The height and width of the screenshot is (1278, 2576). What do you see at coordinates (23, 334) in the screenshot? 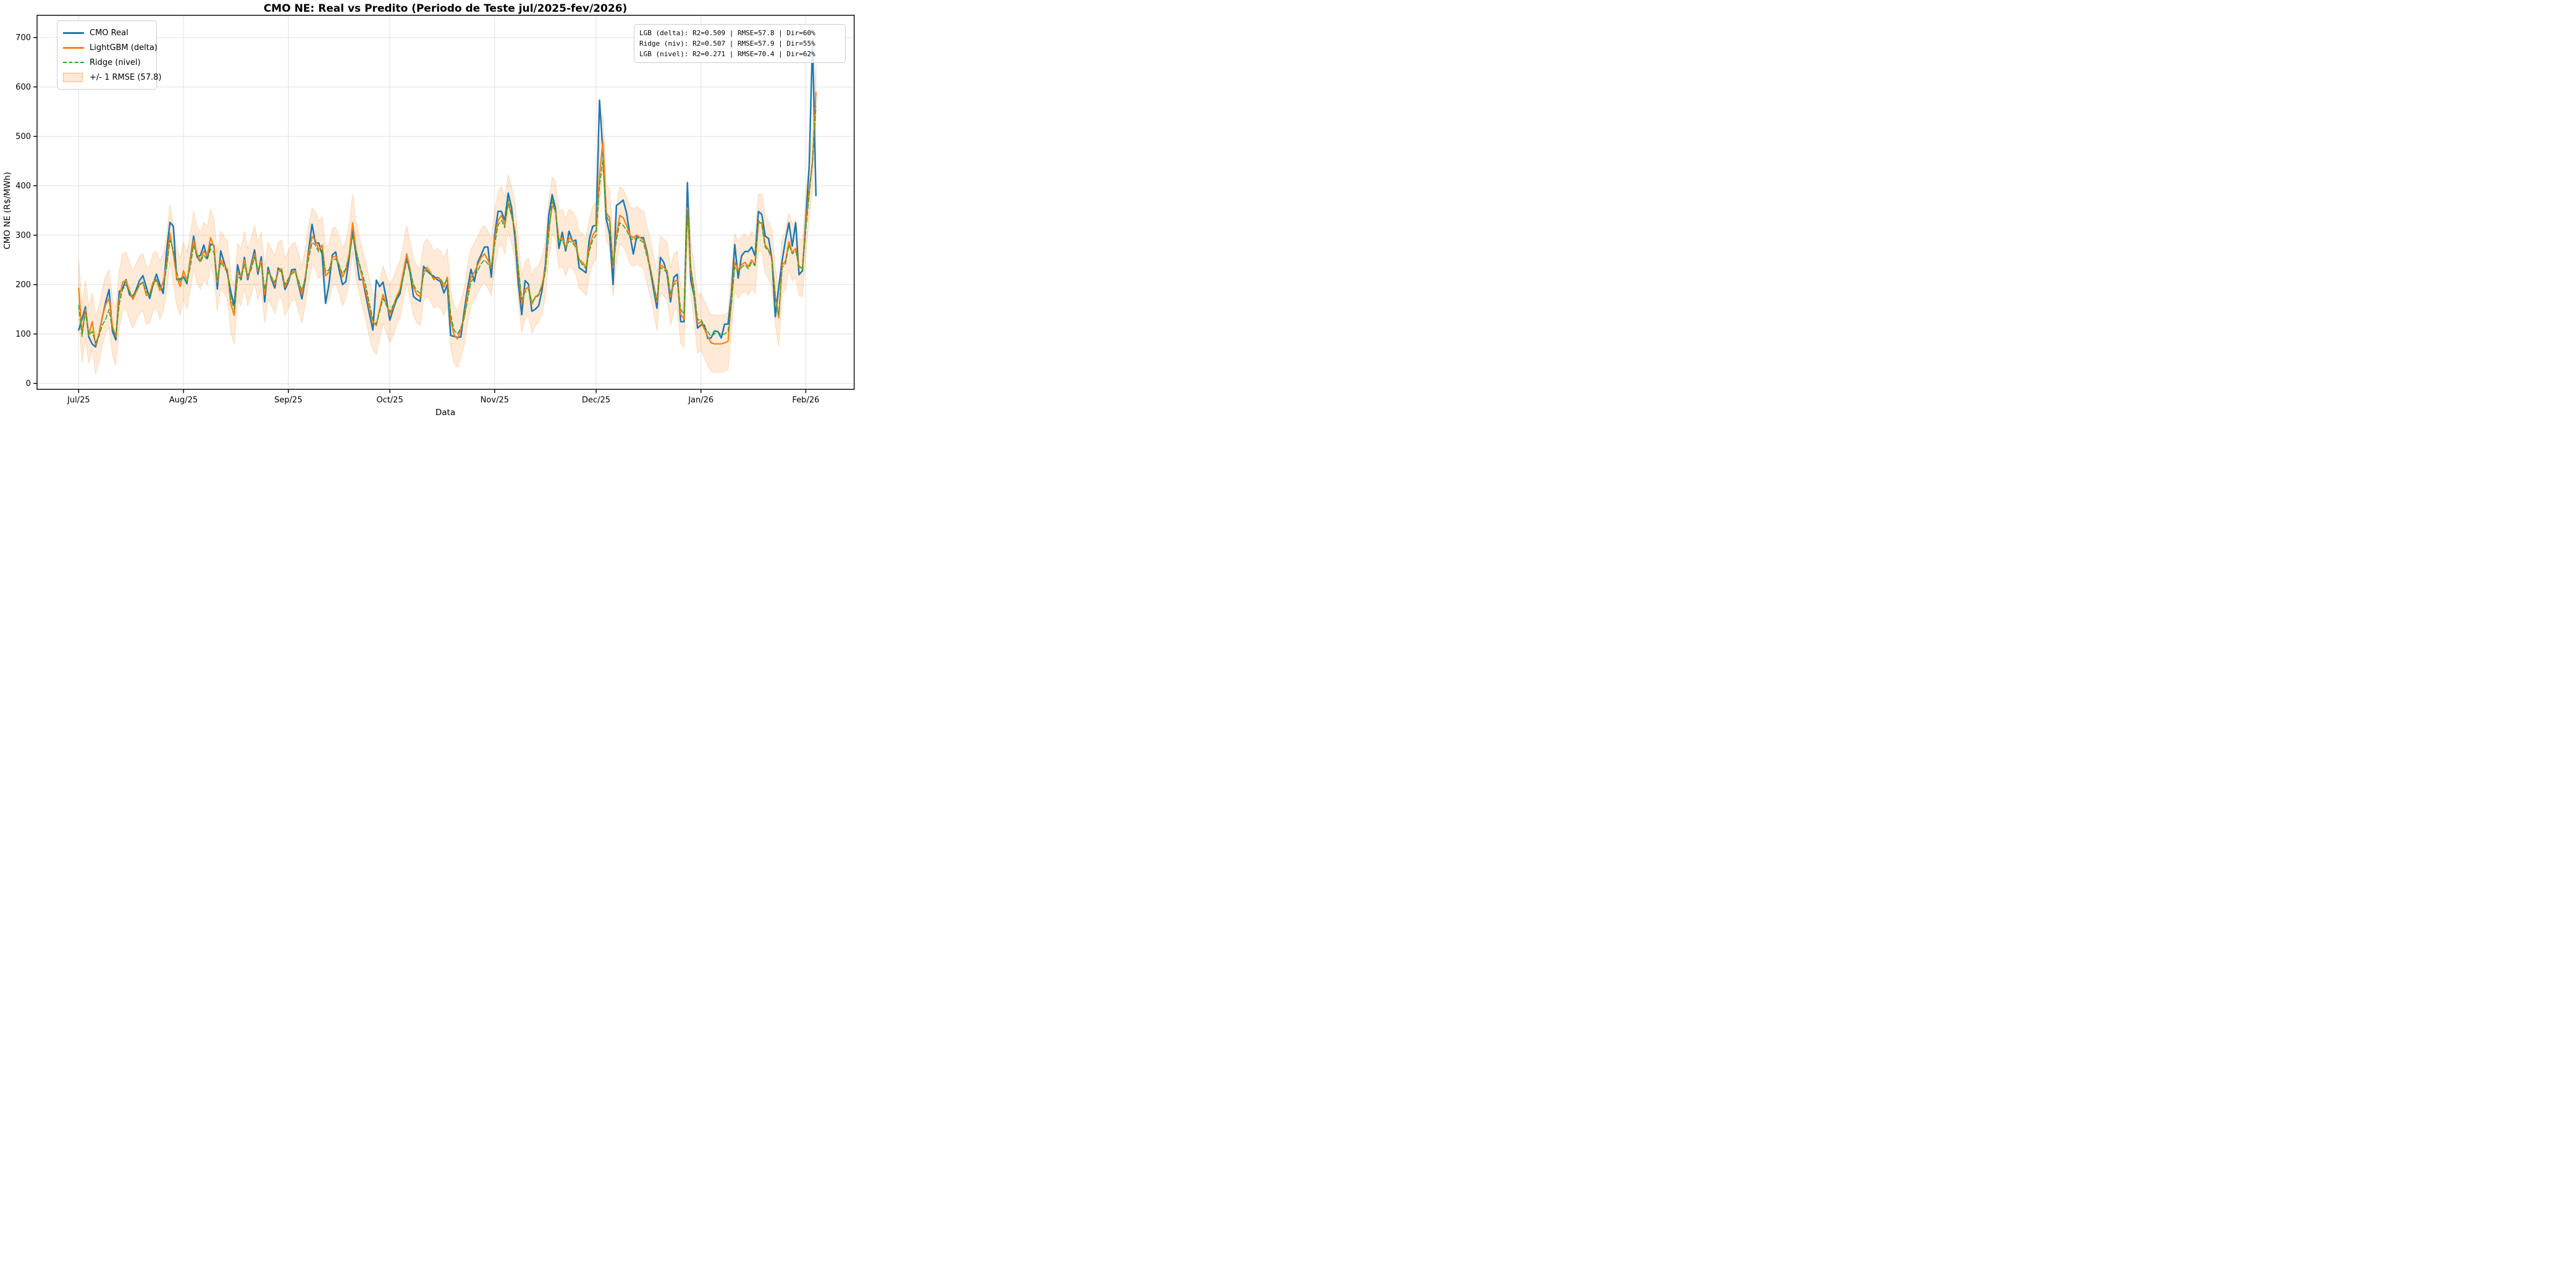
I see `y-tick-label: 100` at bounding box center [23, 334].